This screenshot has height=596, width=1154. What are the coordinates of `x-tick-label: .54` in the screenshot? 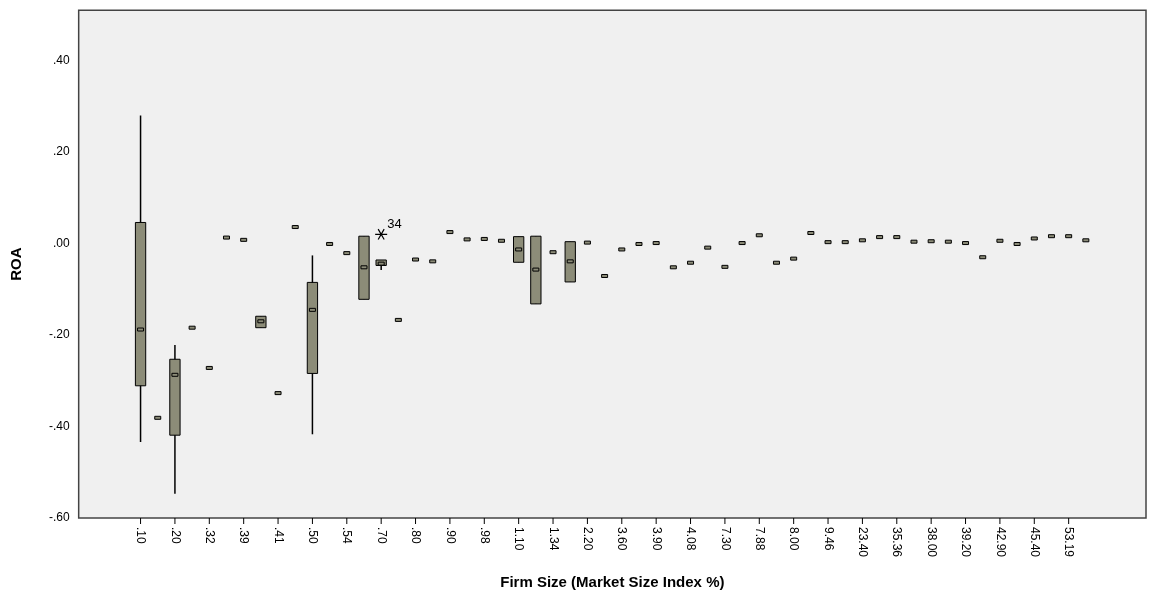 It's located at (347, 536).